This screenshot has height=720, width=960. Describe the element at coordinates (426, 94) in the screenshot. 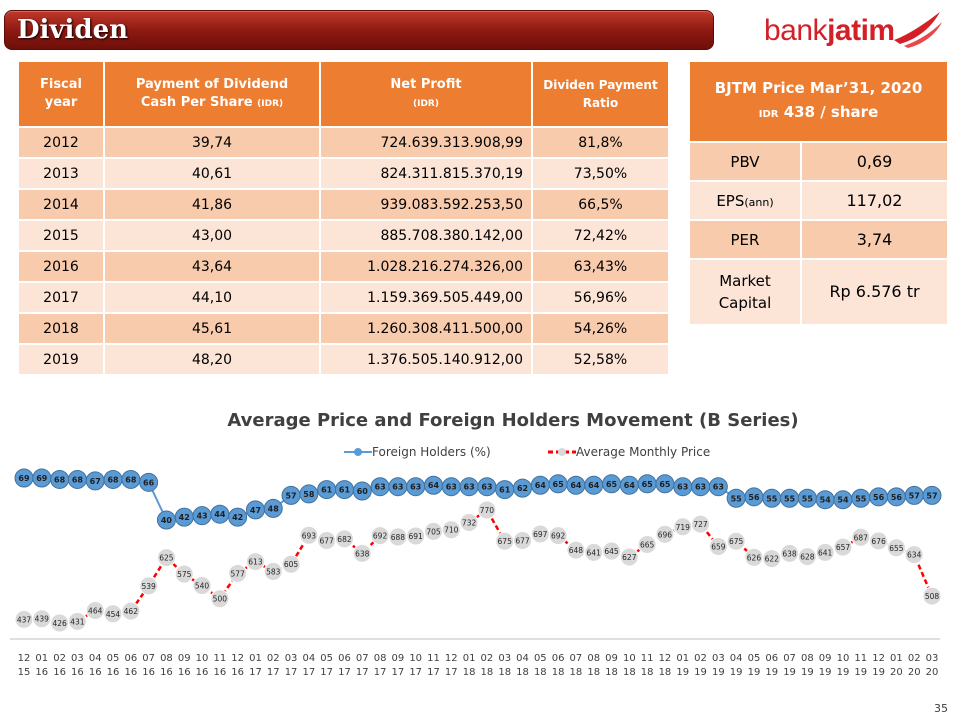

I see `header-net-profit: Net Profit (IDR)` at that location.